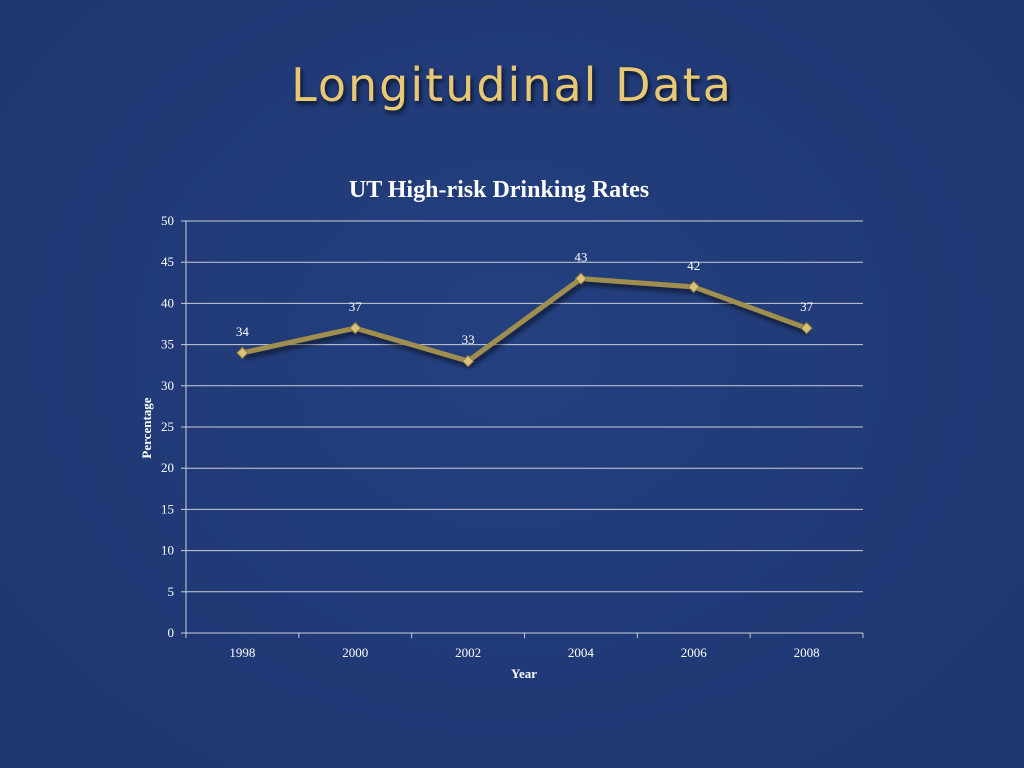  I want to click on x-tick-label: 1998, so click(242, 652).